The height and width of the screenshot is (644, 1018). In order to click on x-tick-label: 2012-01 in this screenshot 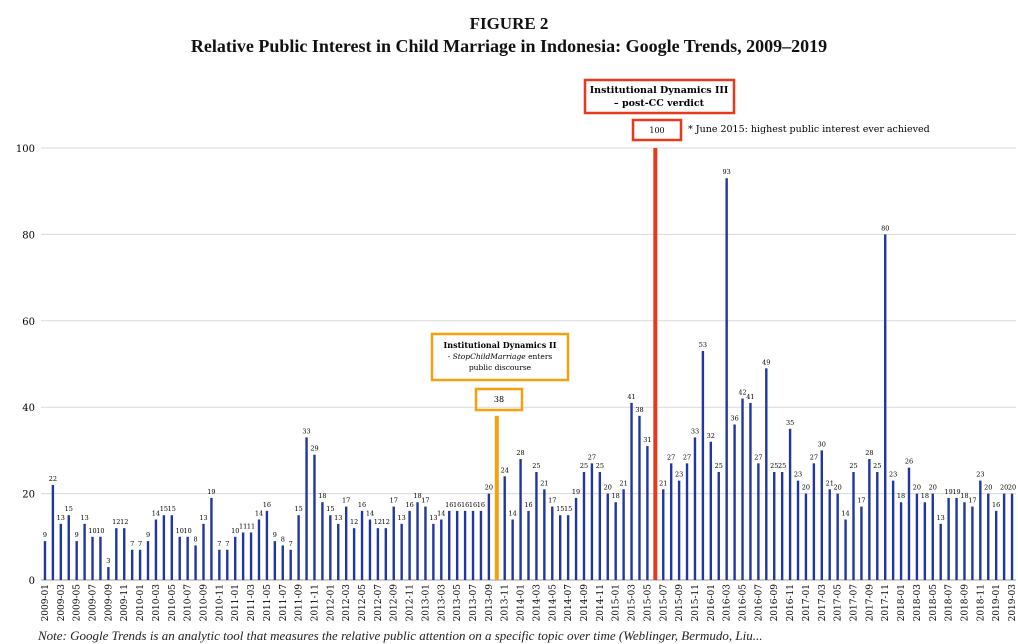, I will do `click(331, 602)`.